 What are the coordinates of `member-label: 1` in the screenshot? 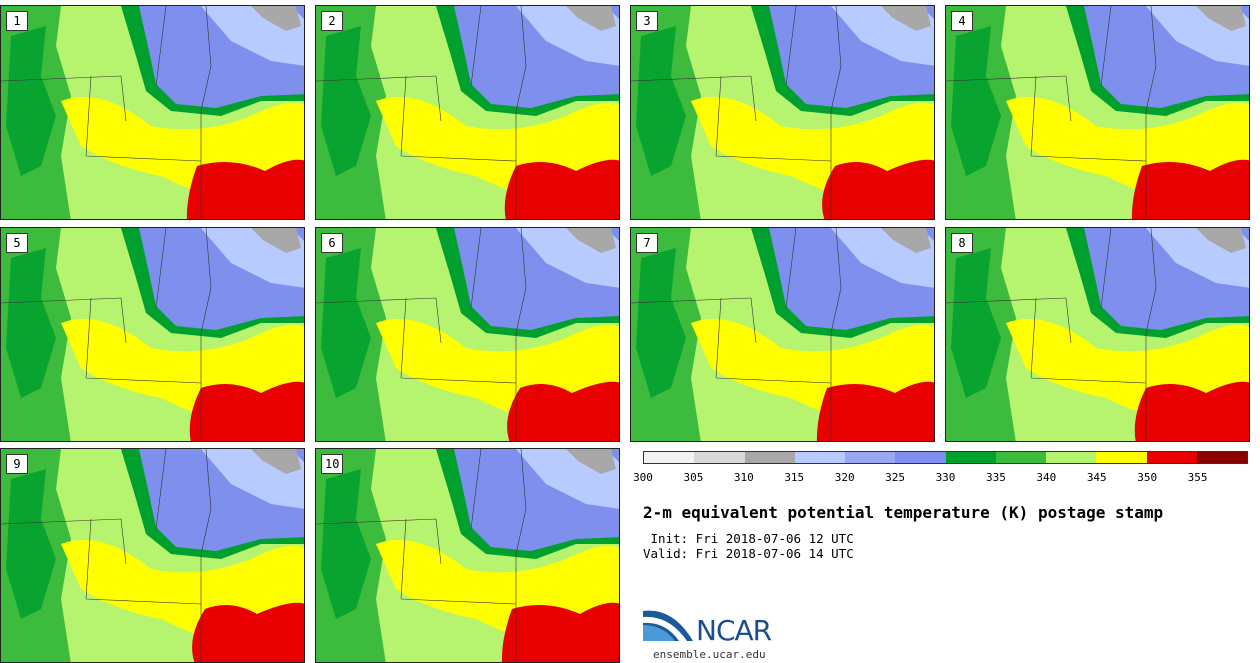 It's located at (17, 21).